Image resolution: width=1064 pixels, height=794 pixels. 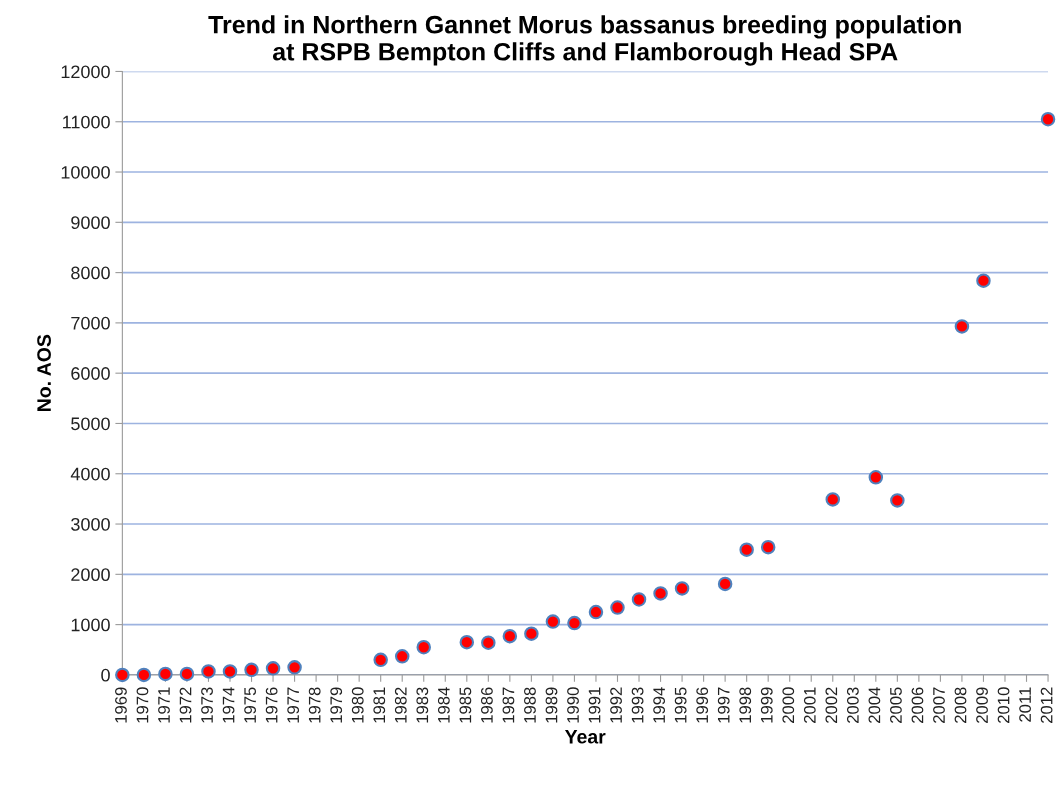 I want to click on x-tick-label: 2012, so click(x=1046, y=705).